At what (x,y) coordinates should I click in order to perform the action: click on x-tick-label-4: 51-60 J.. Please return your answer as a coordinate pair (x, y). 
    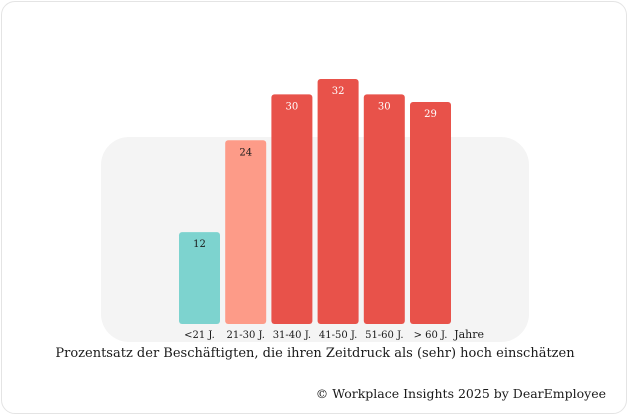
    Looking at the image, I should click on (384, 335).